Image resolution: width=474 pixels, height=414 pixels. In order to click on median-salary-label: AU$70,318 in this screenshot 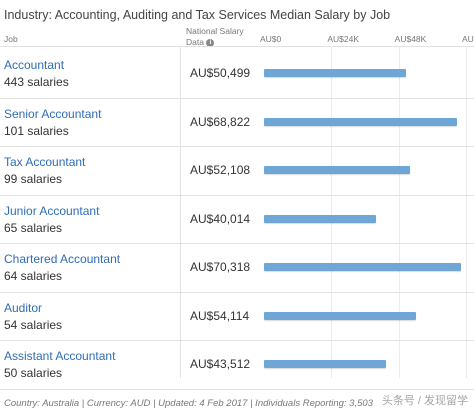, I will do `click(220, 267)`.